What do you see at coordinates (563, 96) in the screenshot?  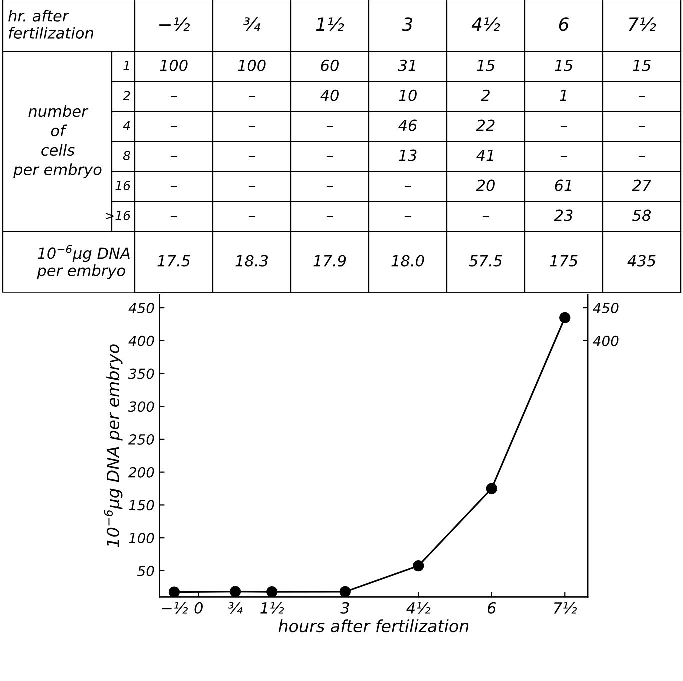 I see `data-label: 1` at bounding box center [563, 96].